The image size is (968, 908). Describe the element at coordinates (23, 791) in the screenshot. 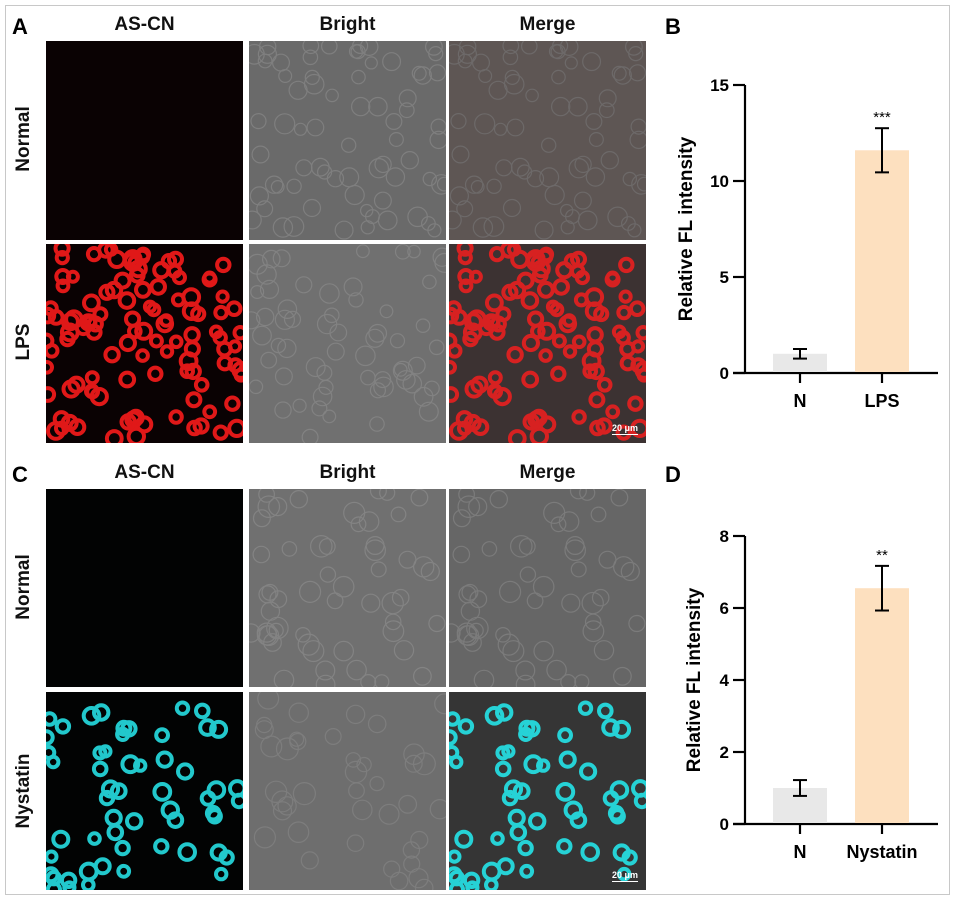

I see `row-label-nystatin: Nystatin` at that location.